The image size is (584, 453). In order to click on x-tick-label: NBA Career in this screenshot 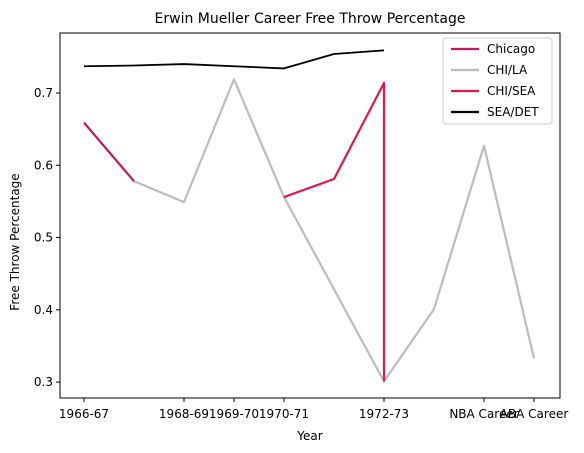, I will do `click(483, 414)`.